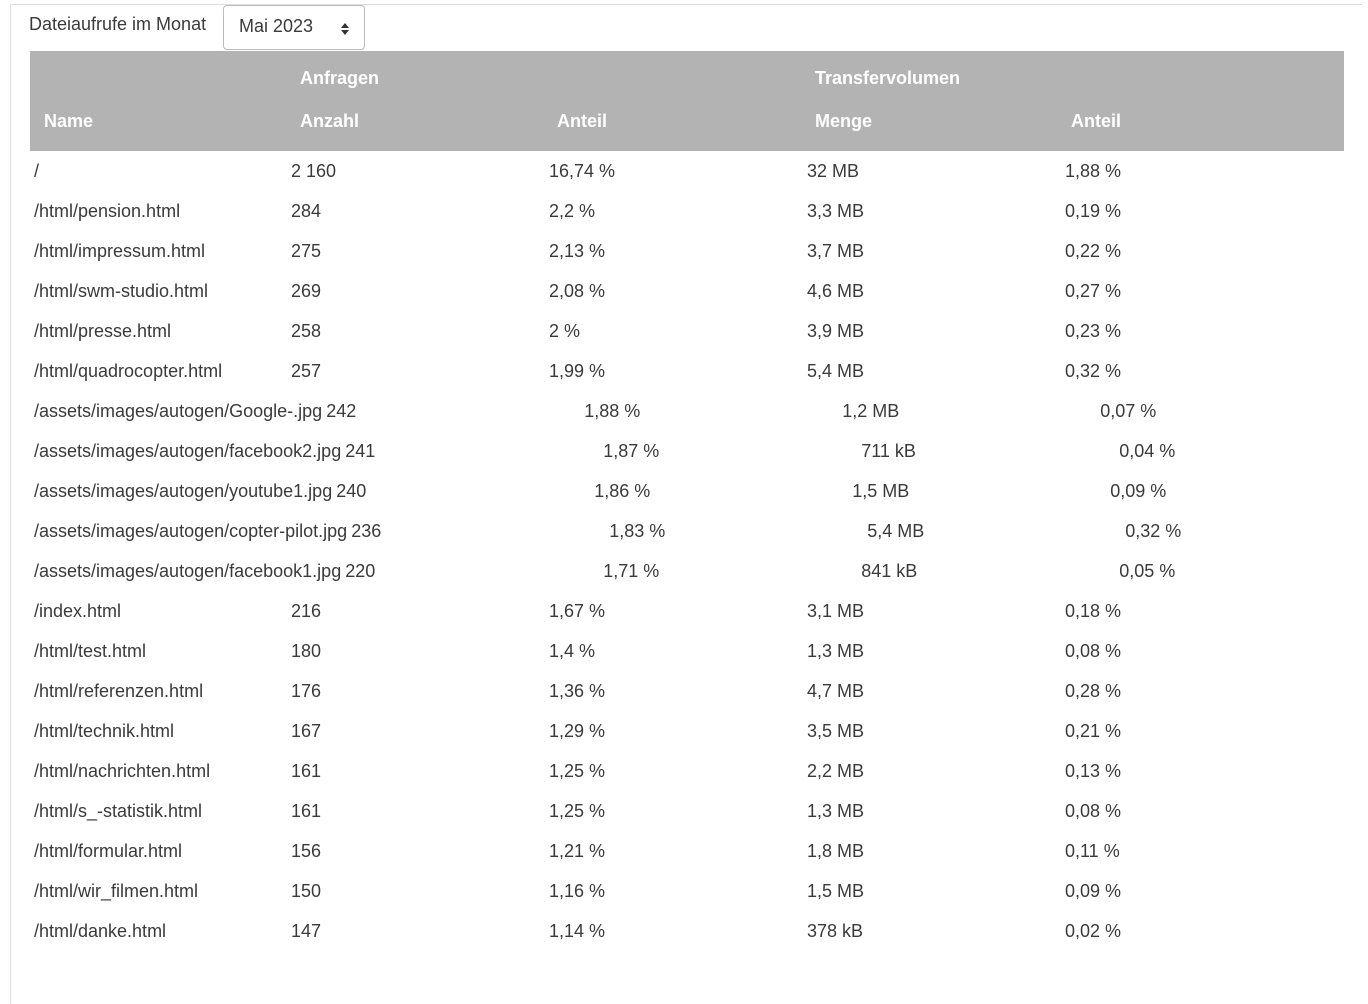 The image size is (1368, 1004). What do you see at coordinates (687, 851) in the screenshot?
I see `table-row: /html/formular.html 156 1,21 % 1,8 MB 0,11 %` at bounding box center [687, 851].